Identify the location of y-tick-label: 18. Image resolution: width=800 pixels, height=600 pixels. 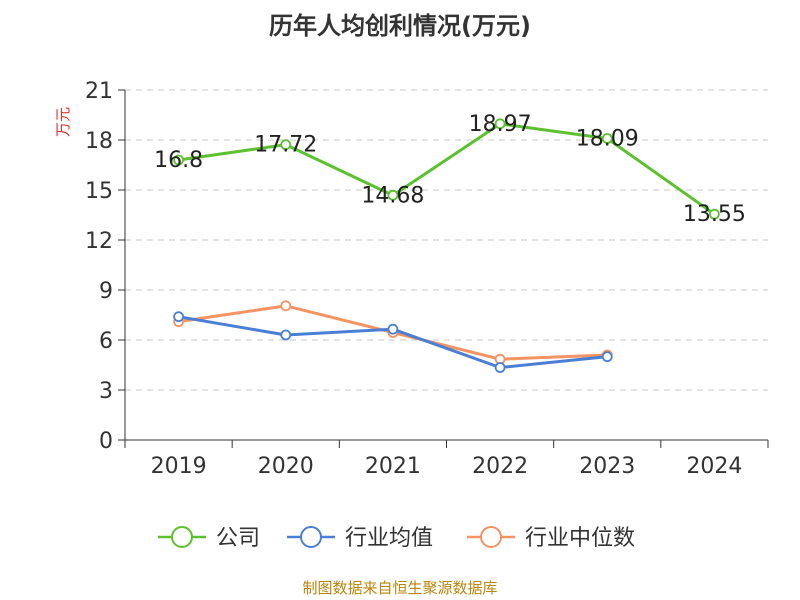
(99, 141).